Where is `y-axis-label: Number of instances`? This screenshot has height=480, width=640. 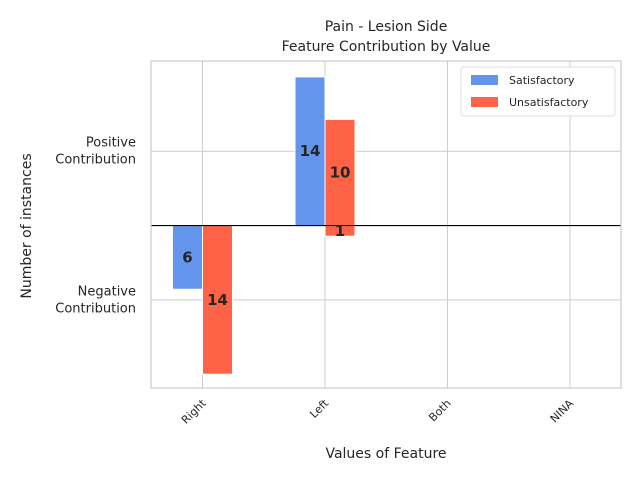 y-axis-label: Number of instances is located at coordinates (27, 225).